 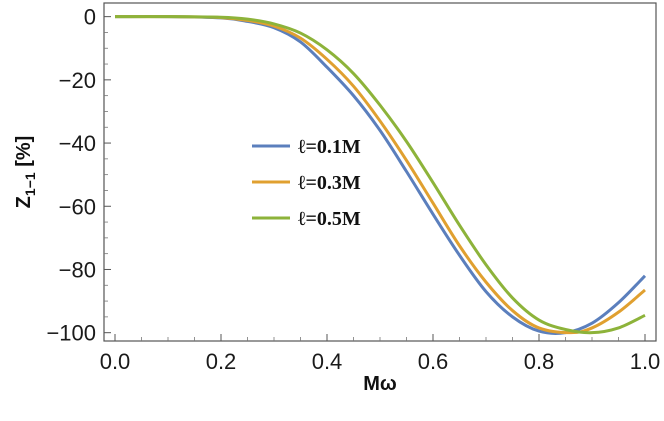 What do you see at coordinates (380, 384) in the screenshot?
I see `x-axis-title: Mω` at bounding box center [380, 384].